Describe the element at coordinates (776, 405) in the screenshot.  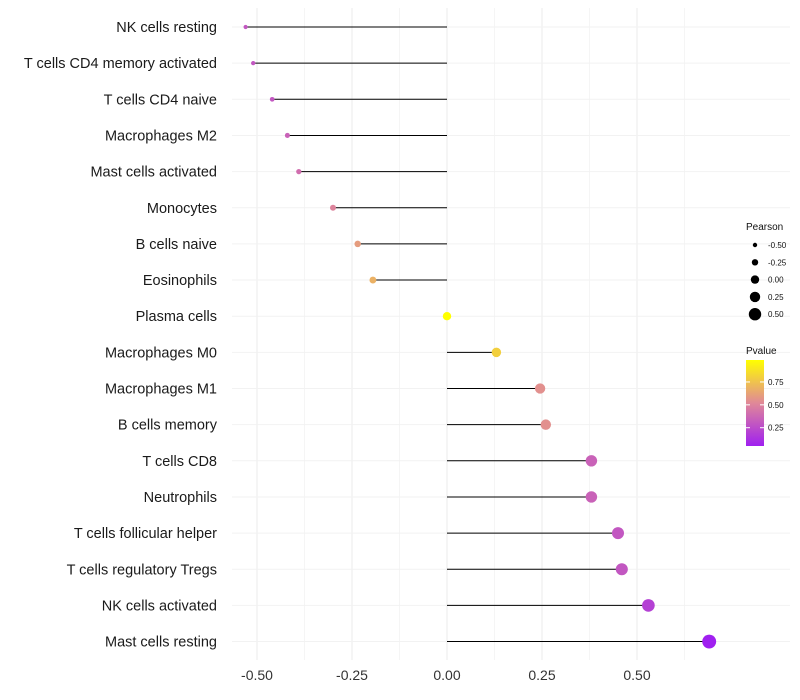
I see `pvalue-legend-label: 0.50` at that location.